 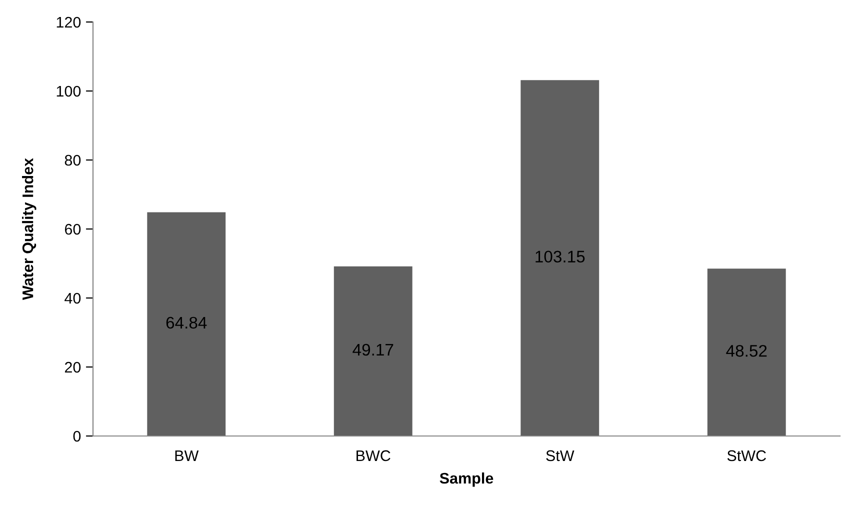 What do you see at coordinates (560, 456) in the screenshot?
I see `x-tick-label: StW` at bounding box center [560, 456].